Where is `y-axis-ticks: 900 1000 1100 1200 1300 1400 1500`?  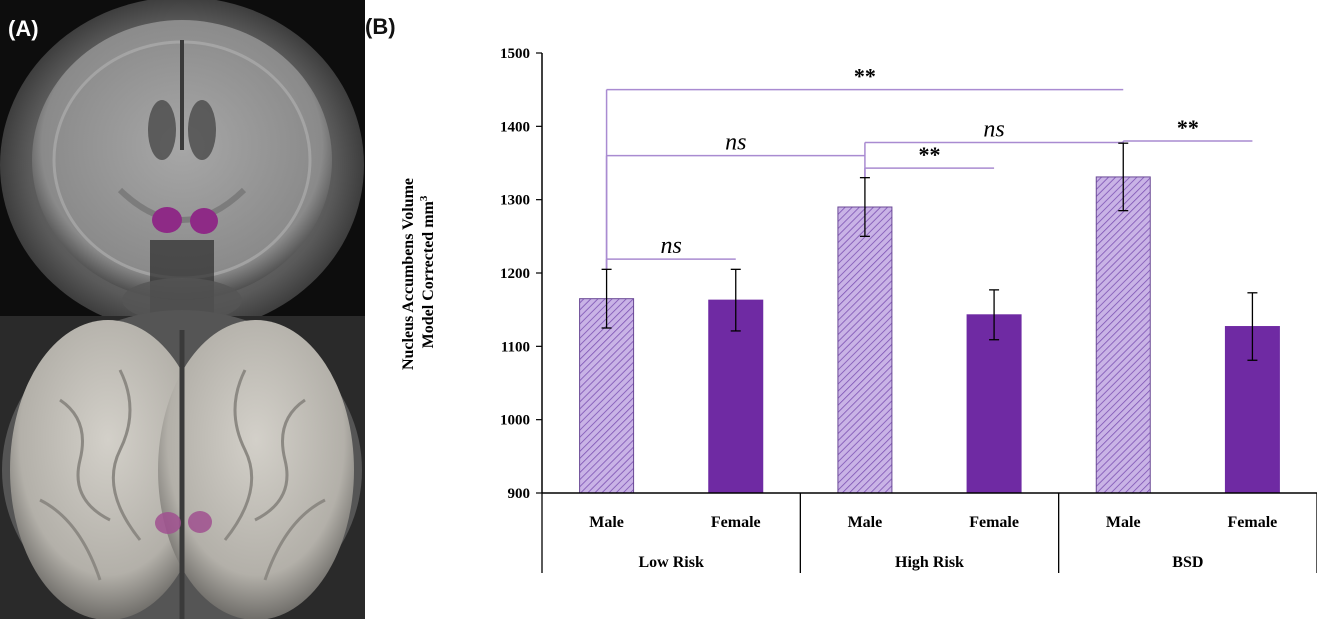
y-axis-ticks: 900 1000 1100 1200 1300 1400 1500 is located at coordinates (521, 274).